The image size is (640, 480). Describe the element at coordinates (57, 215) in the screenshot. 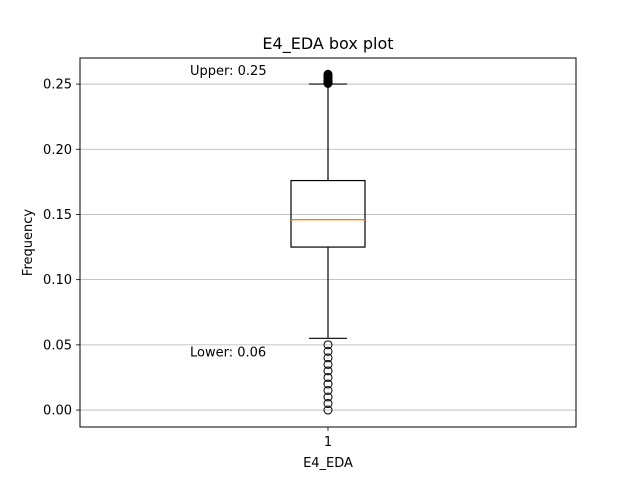

I see `y-tick-label: 0.15` at that location.